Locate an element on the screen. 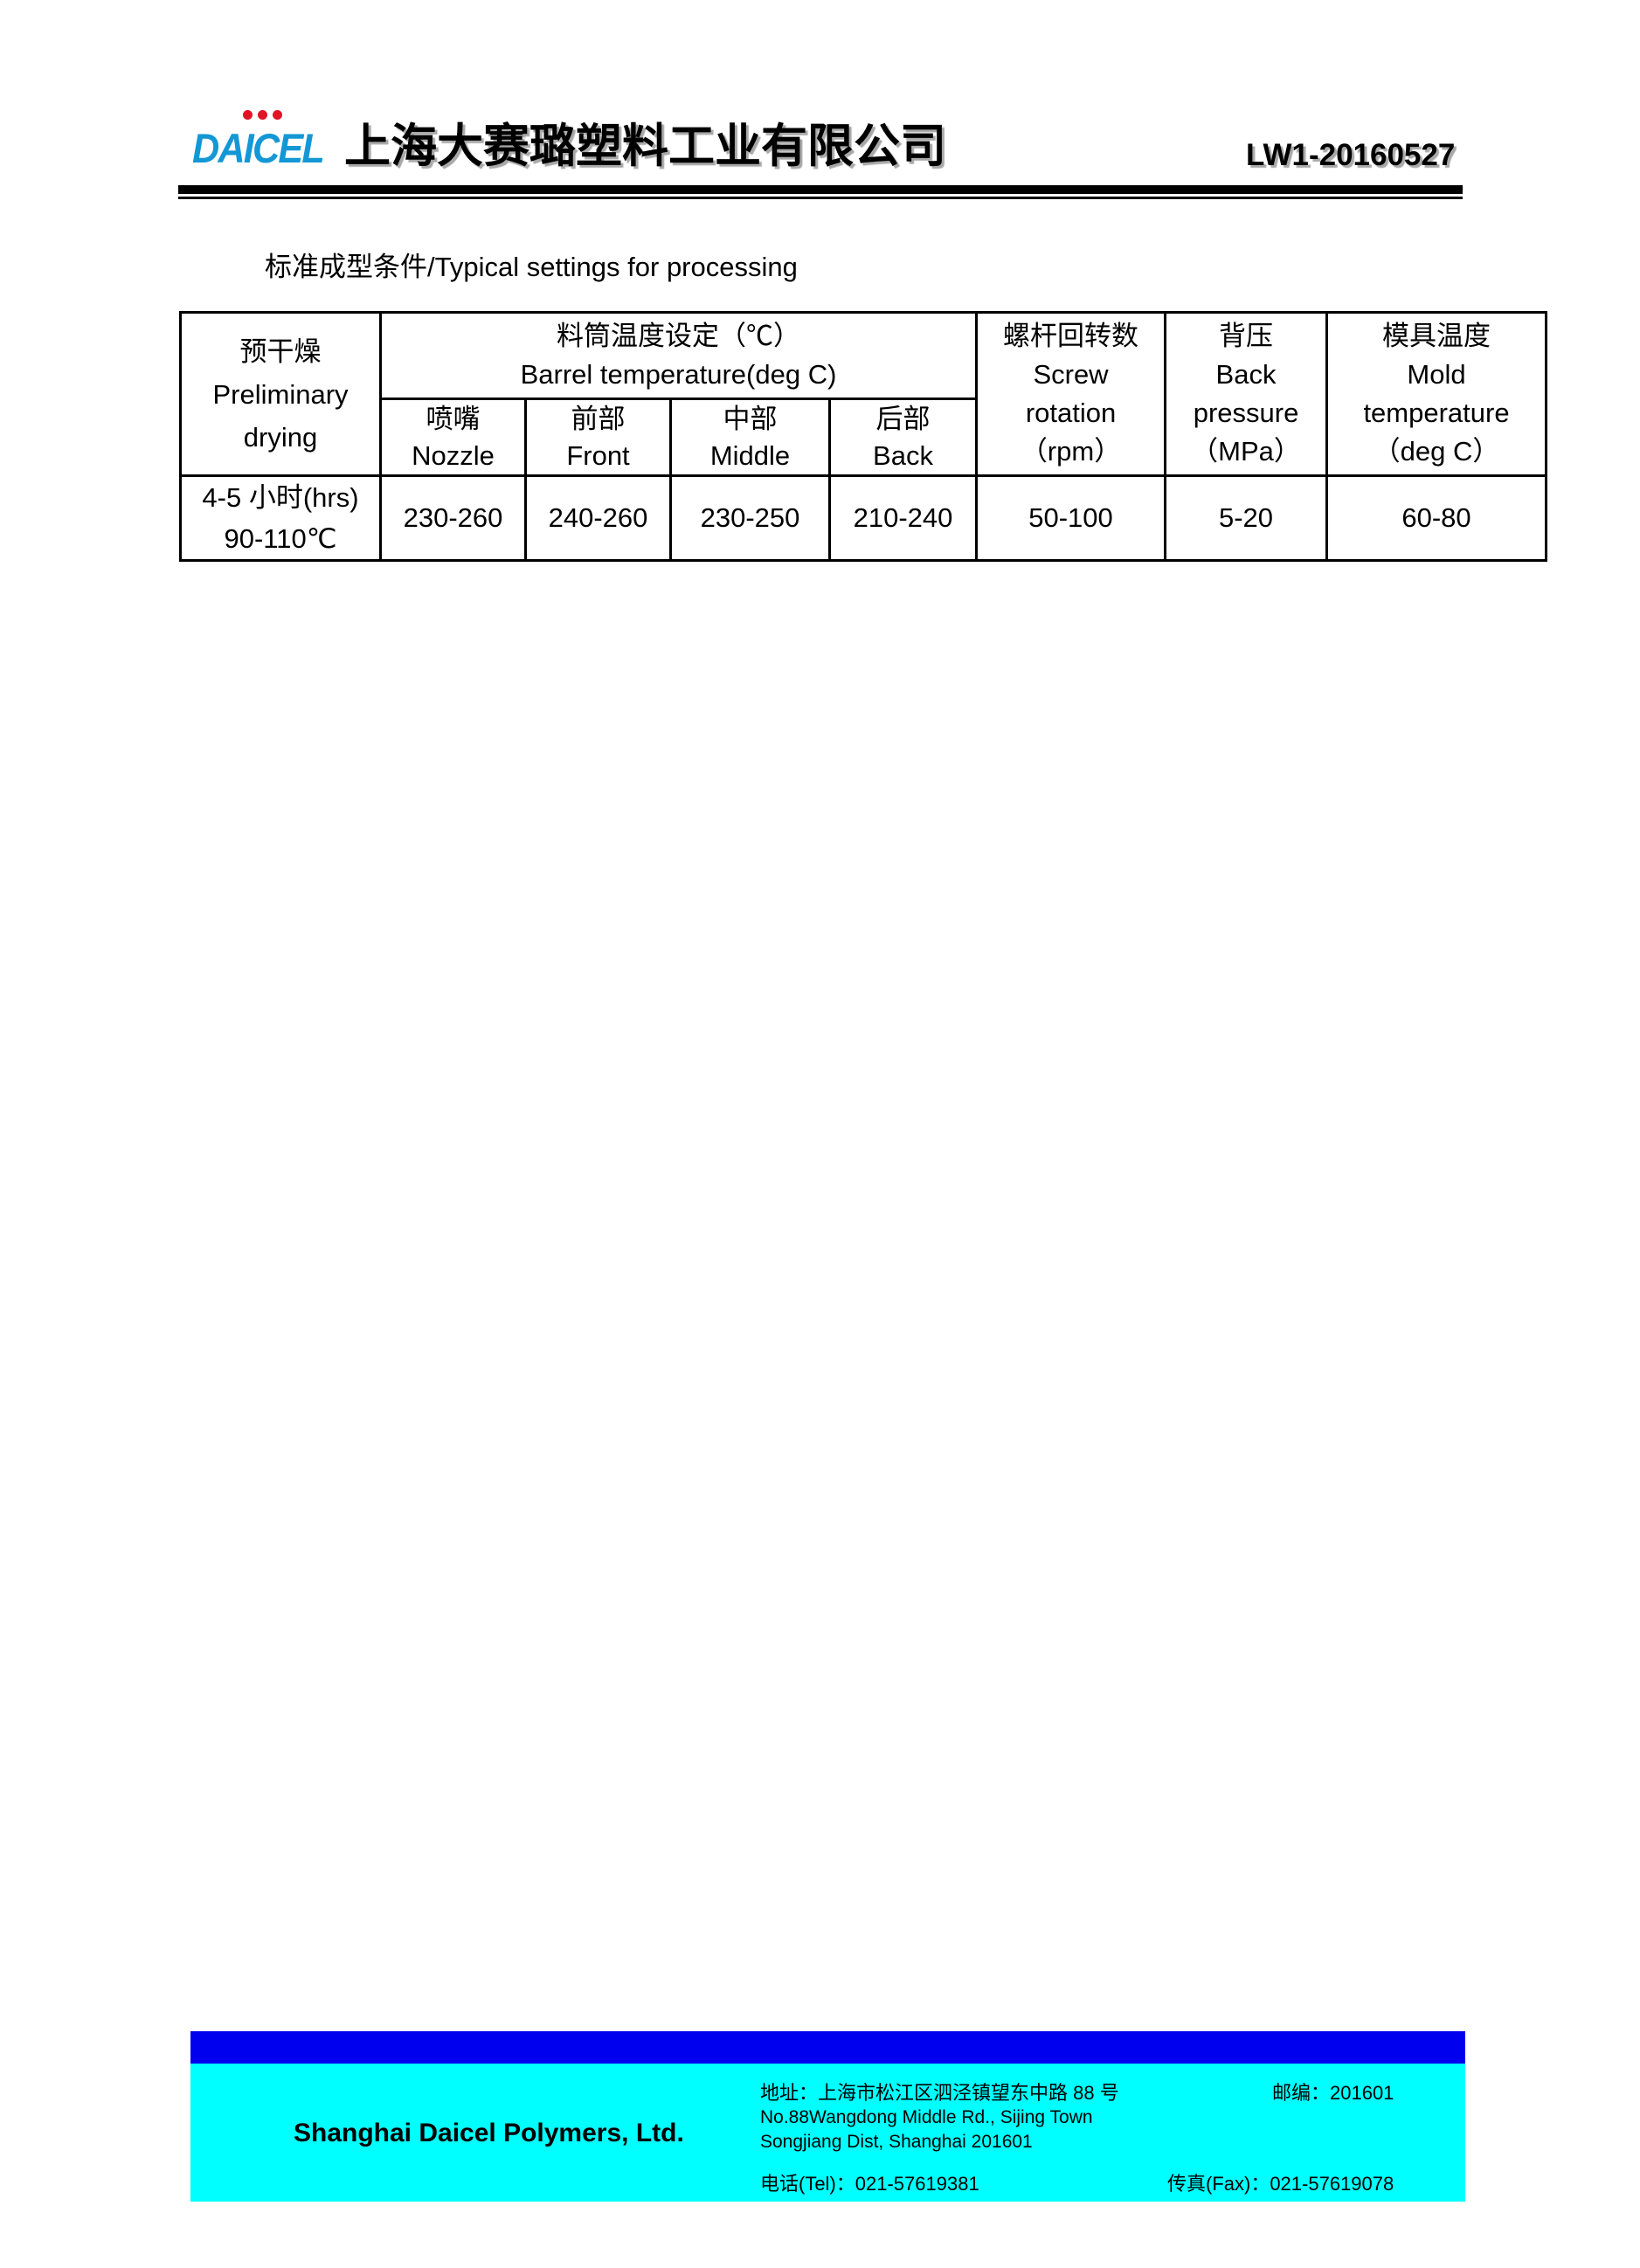 This screenshot has height=2268, width=1640. middle-zh: 中部 is located at coordinates (750, 419).